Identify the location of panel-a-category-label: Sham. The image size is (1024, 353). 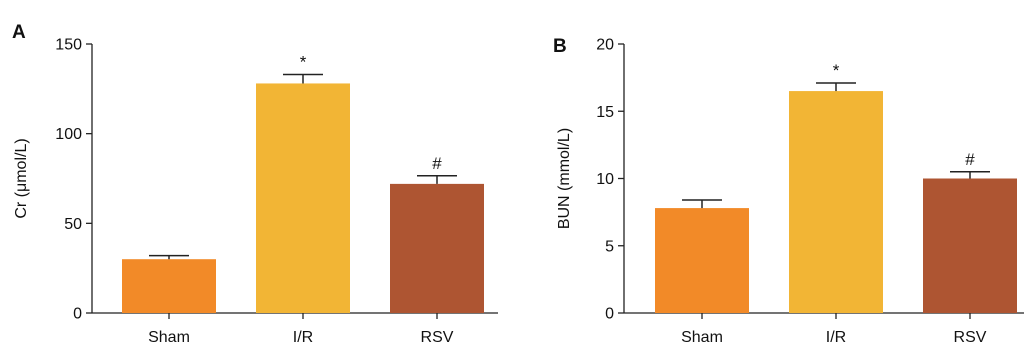
(169, 337).